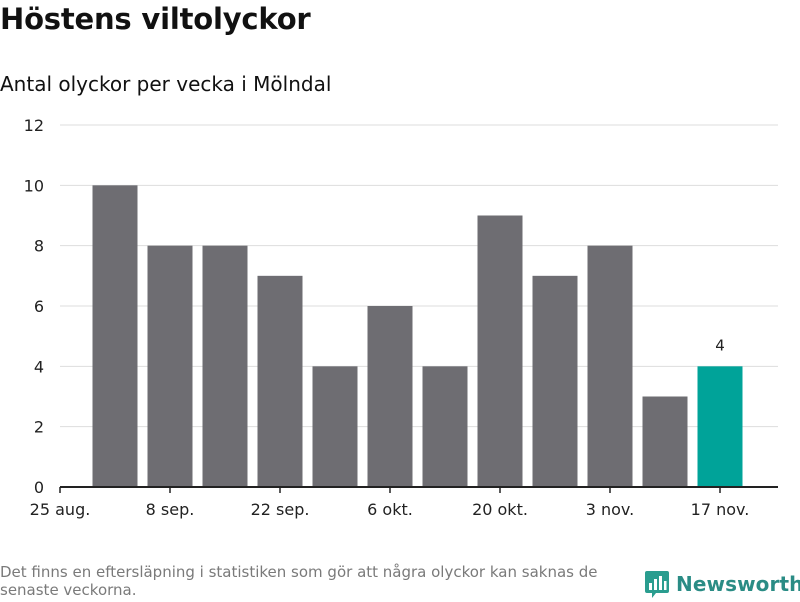  Describe the element at coordinates (720, 509) in the screenshot. I see `x-tick-label: 17 nov.` at that location.